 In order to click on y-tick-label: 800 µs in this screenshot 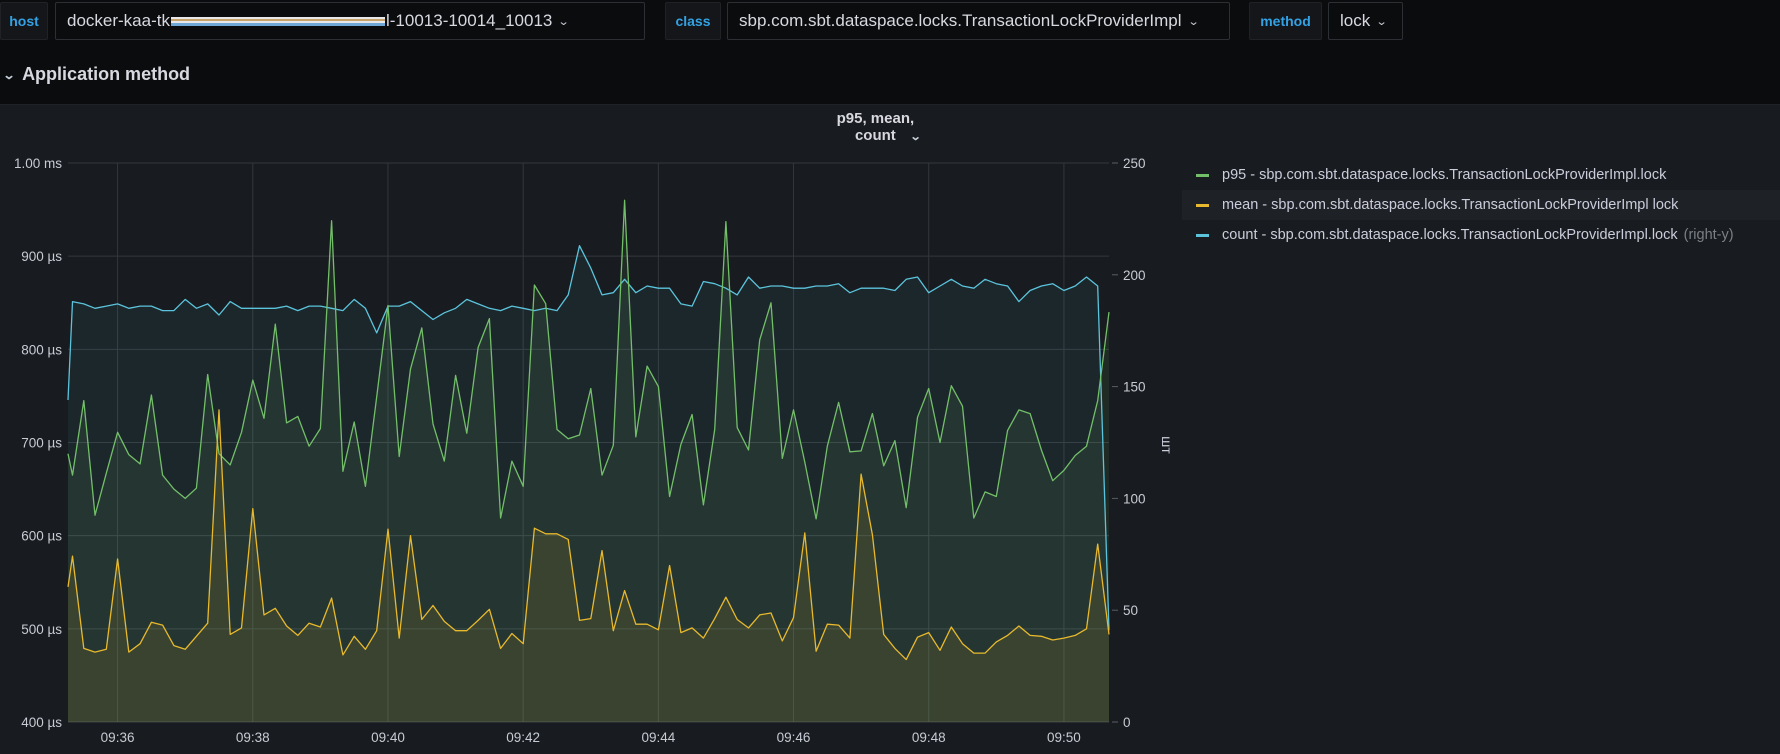, I will do `click(41, 349)`.